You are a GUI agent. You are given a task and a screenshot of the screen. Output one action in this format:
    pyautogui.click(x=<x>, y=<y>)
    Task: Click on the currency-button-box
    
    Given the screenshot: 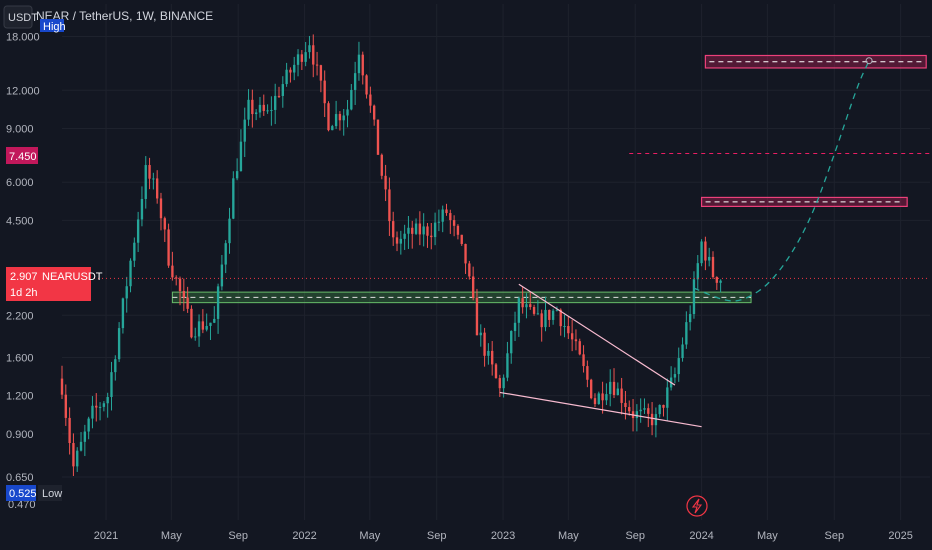 What is the action you would take?
    pyautogui.click(x=18, y=17)
    